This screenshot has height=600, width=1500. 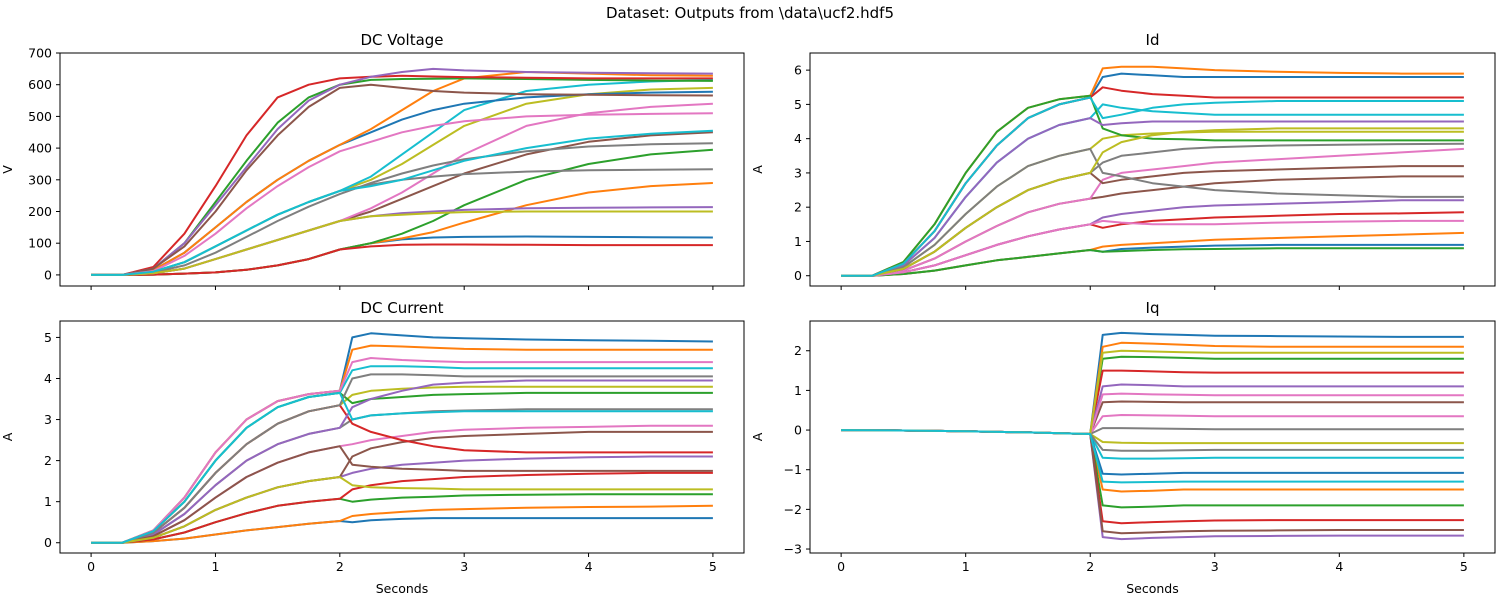 What do you see at coordinates (1339, 566) in the screenshot?
I see `iq-xtick-label: 4` at bounding box center [1339, 566].